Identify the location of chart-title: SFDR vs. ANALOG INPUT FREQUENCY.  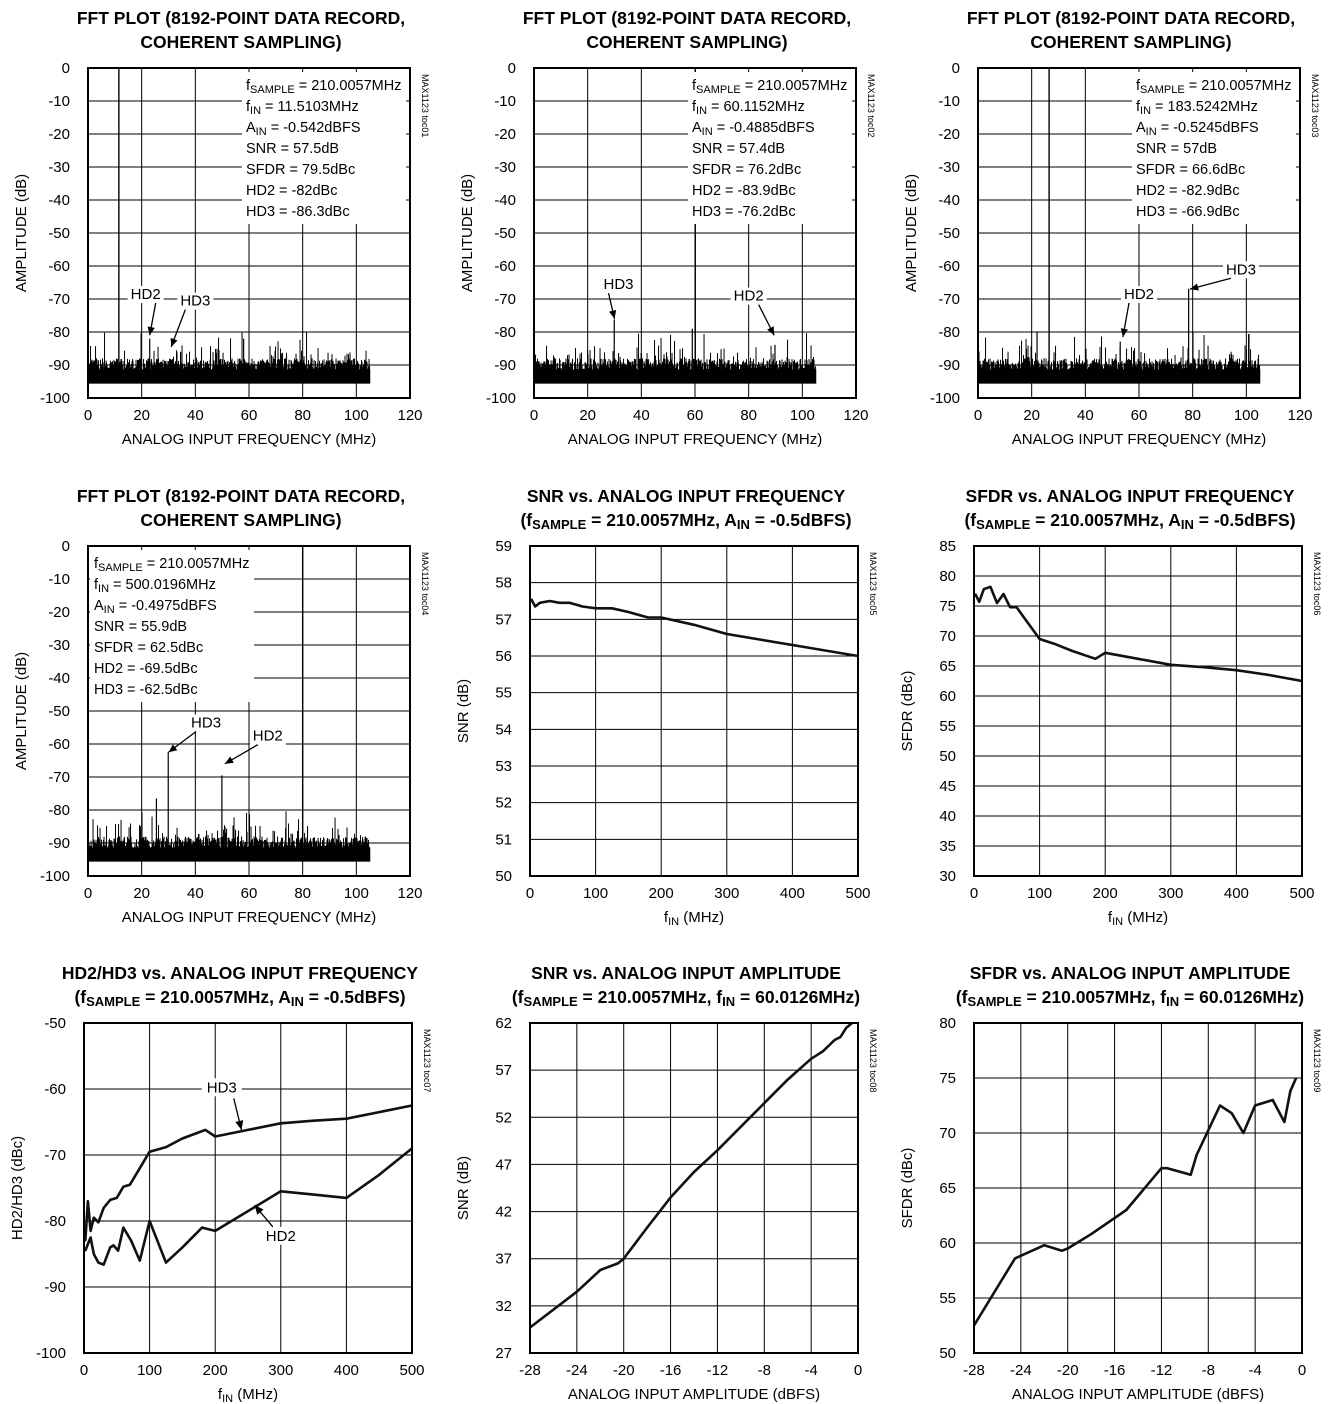
(1130, 496).